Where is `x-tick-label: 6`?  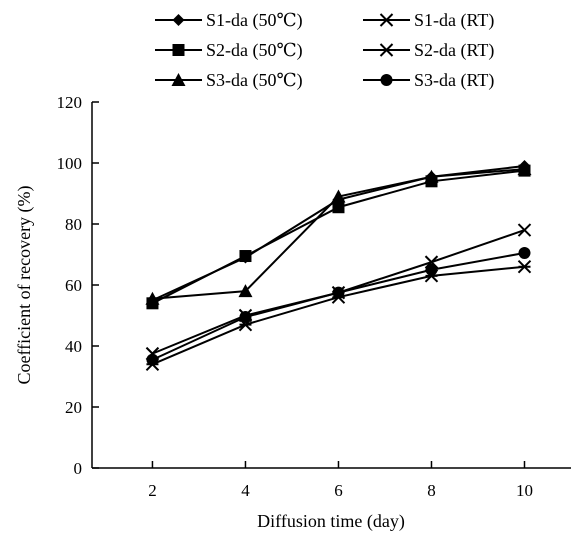
x-tick-label: 6 is located at coordinates (338, 490).